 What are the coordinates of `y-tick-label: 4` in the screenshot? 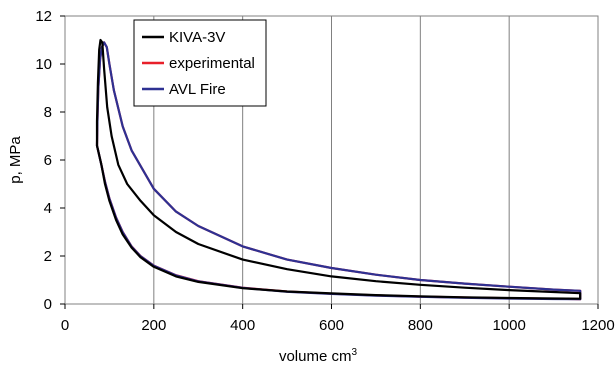 It's located at (48, 208).